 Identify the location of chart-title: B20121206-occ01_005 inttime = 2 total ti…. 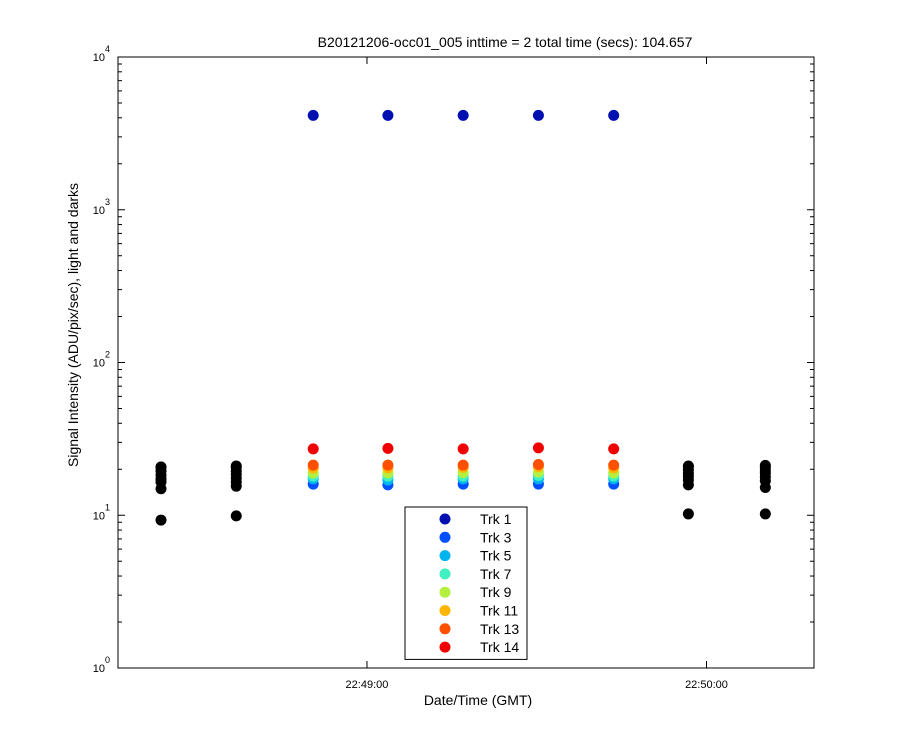
(505, 42).